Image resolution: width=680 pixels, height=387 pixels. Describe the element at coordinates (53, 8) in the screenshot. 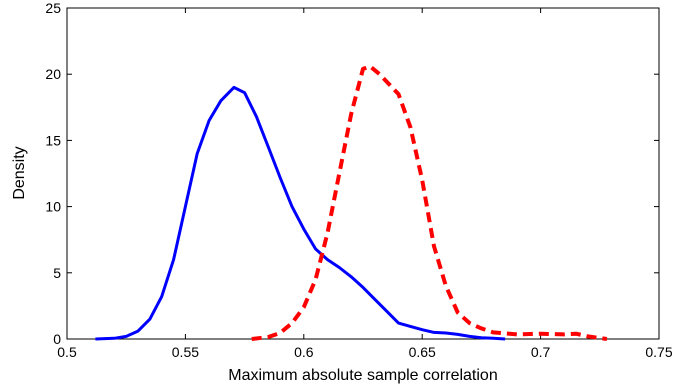

I see `y-tick-label: 25` at that location.